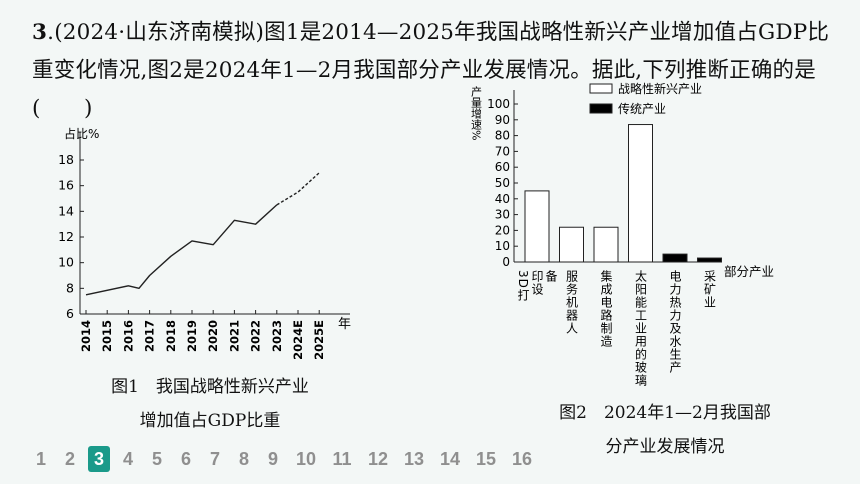  What do you see at coordinates (665, 447) in the screenshot?
I see `figure2-caption-line2: 分产业发展情况` at bounding box center [665, 447].